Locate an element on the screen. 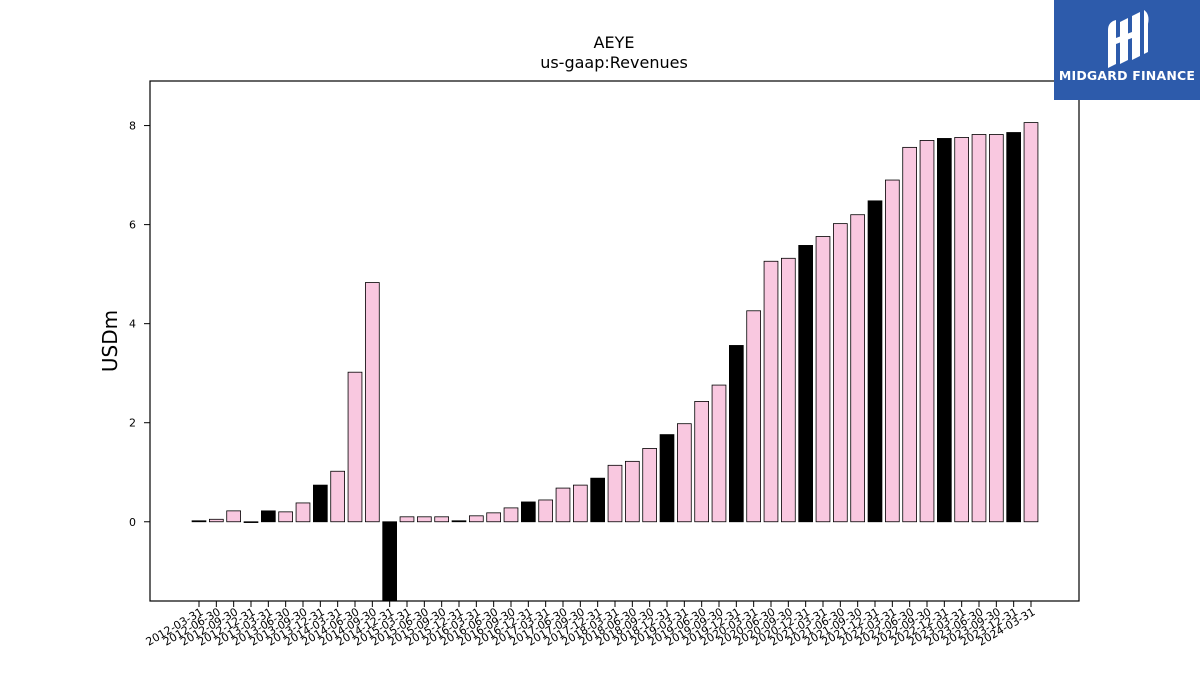 This screenshot has height=675, width=1200. y-axis-label: USDm is located at coordinates (110, 341).